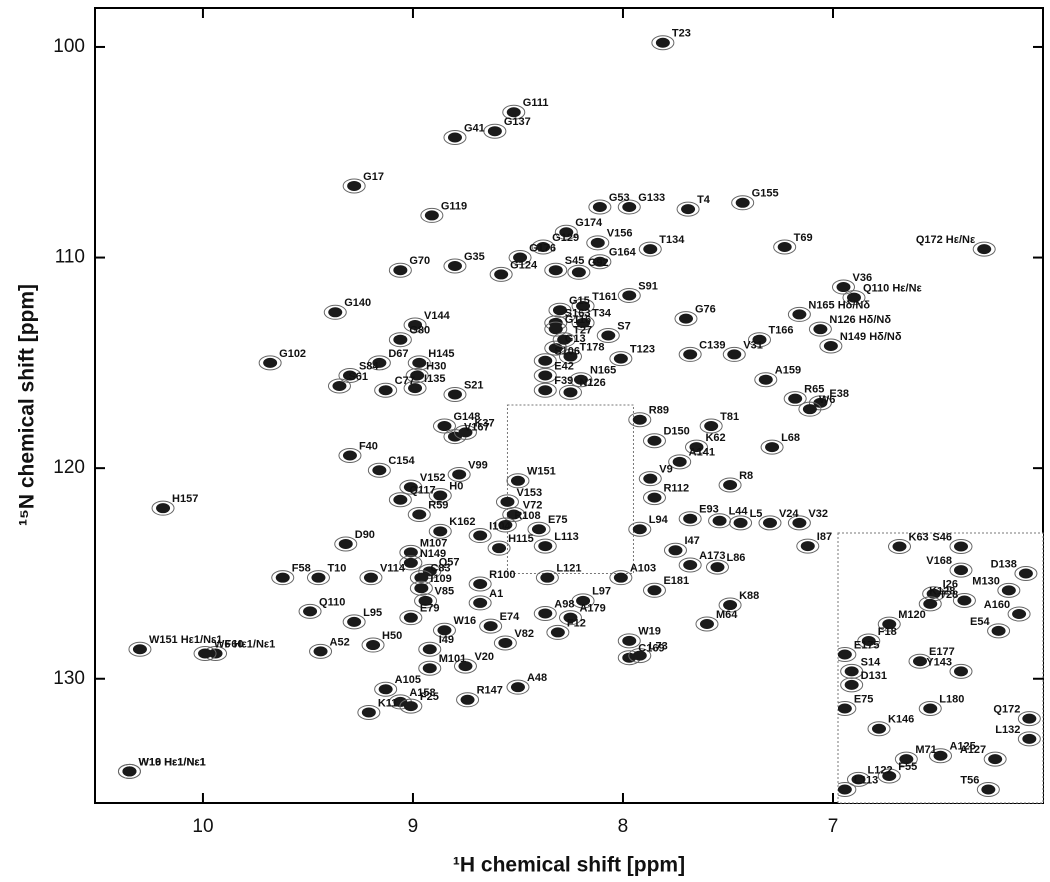 This screenshot has height=882, width=1050. I want to click on peak-label: H30, so click(436, 366).